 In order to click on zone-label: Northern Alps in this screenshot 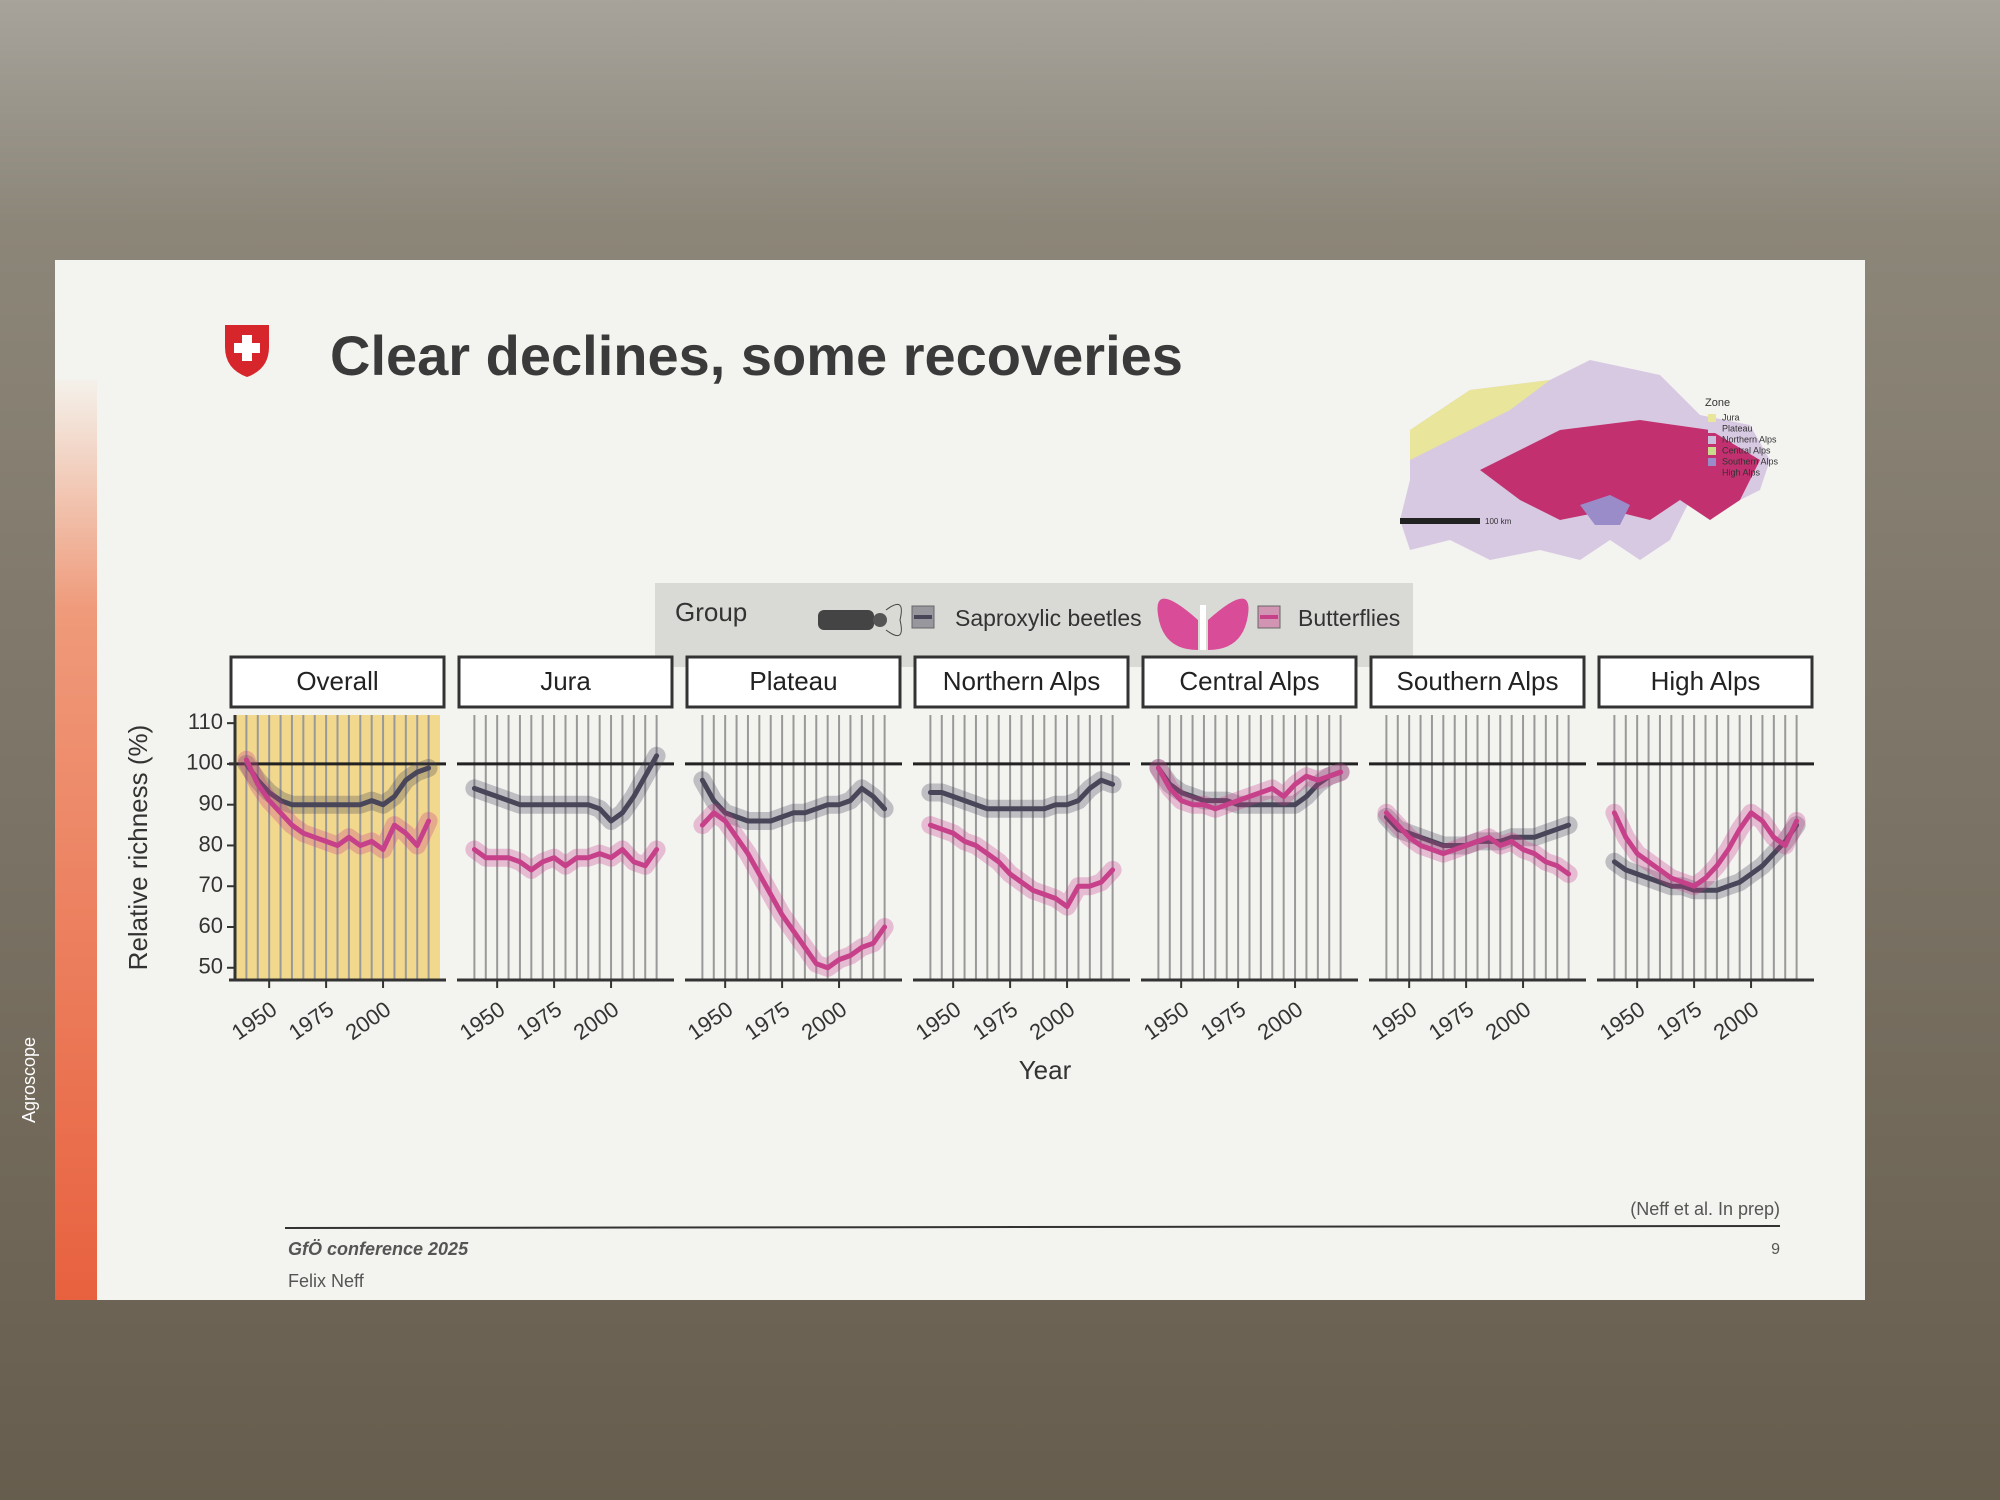, I will do `click(1749, 439)`.